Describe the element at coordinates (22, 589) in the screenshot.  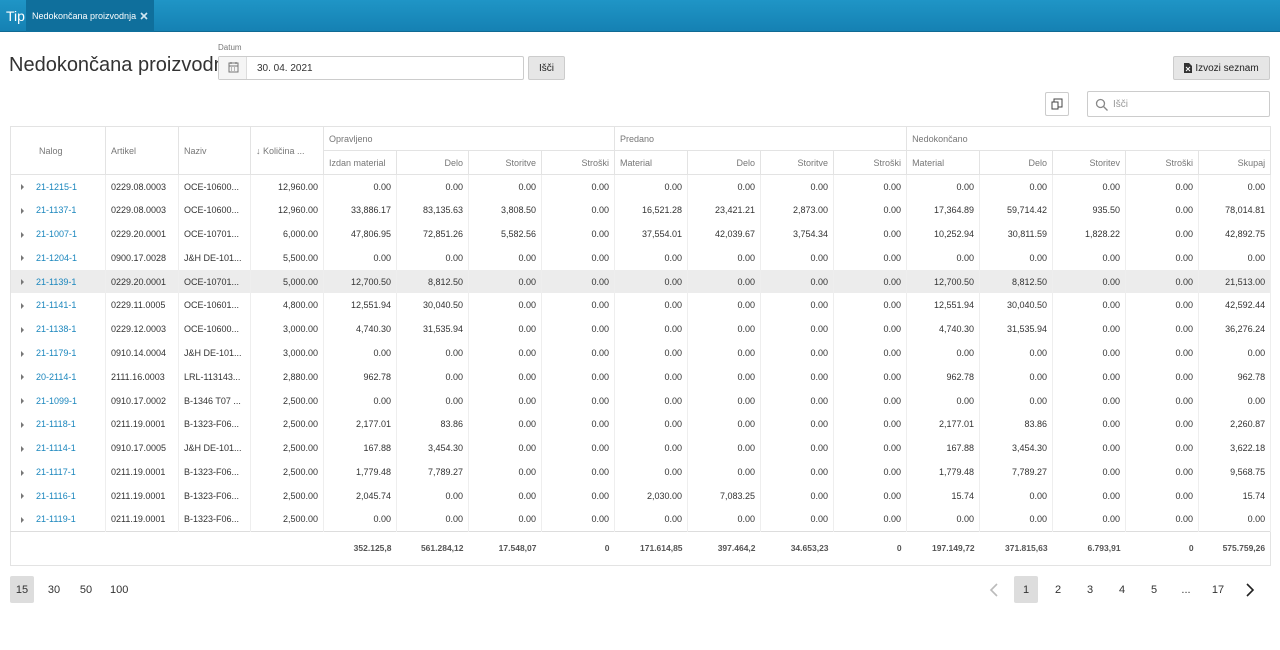
I see `page-size-option: 15` at that location.